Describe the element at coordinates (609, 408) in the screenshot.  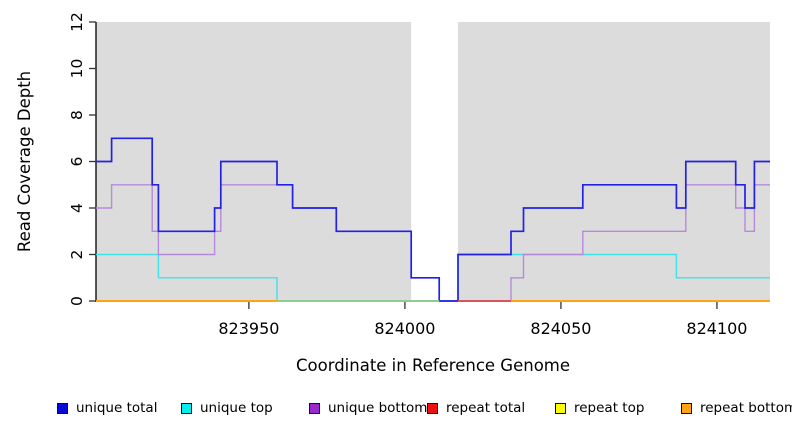
I see `legend-label: repeat top` at that location.